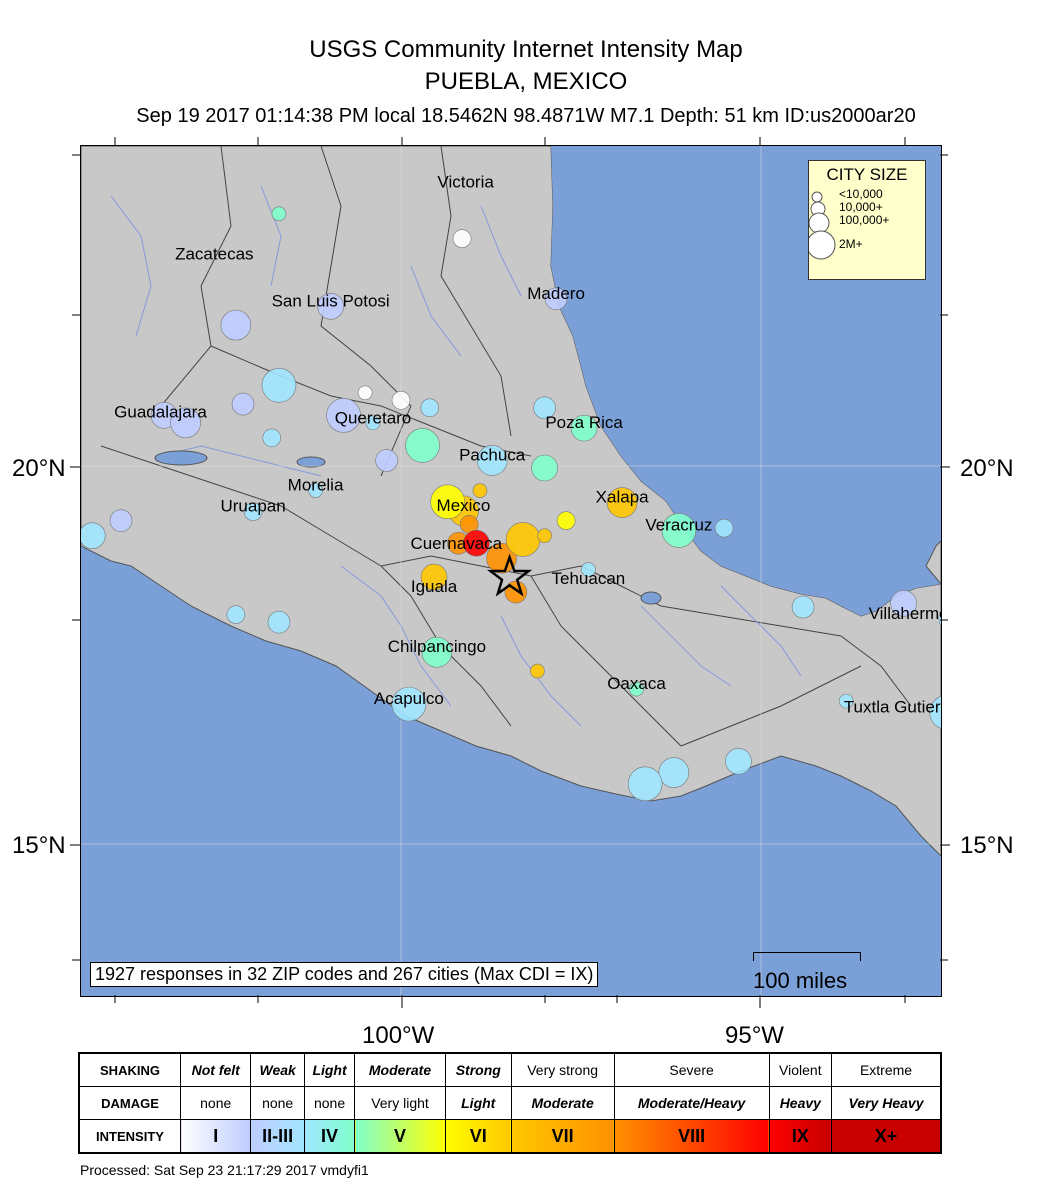 This screenshot has width=1052, height=1200. I want to click on shaking-cell: Moderate, so click(400, 1069).